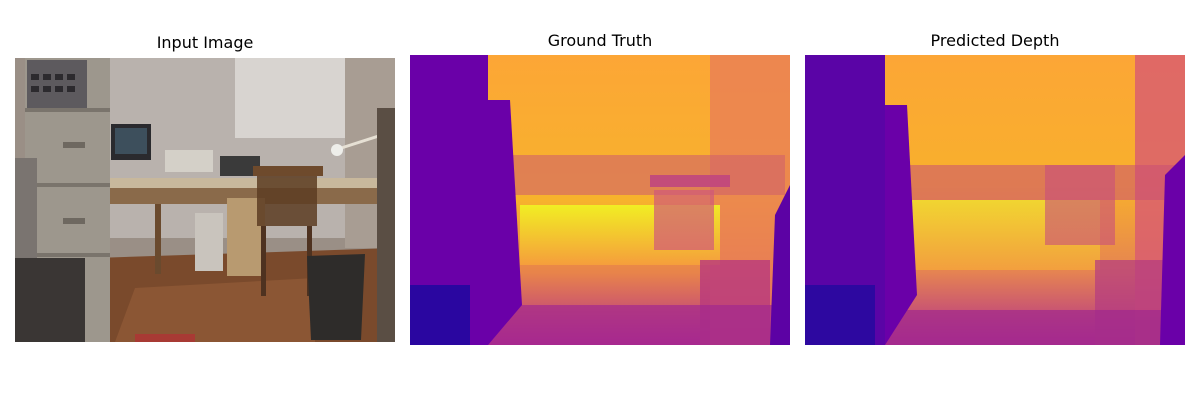 The height and width of the screenshot is (400, 1200). Describe the element at coordinates (600, 40) in the screenshot. I see `ground-truth-title: Ground Truth` at that location.